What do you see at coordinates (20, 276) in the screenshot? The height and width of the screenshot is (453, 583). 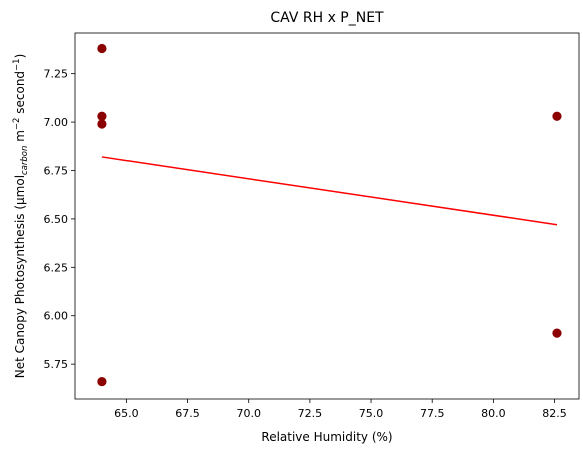 I see `y-axis-label-part: Net Canopy Photosynthesis (µmol` at bounding box center [20, 276].